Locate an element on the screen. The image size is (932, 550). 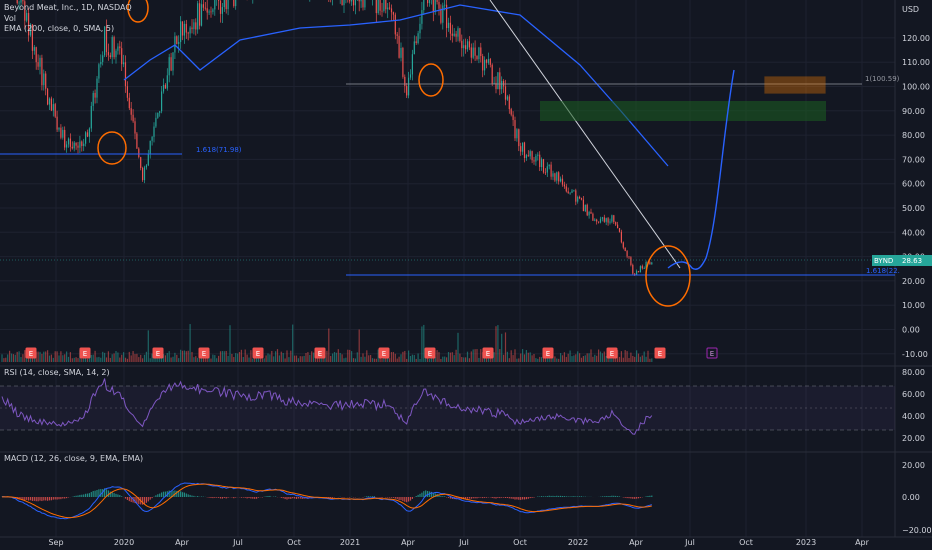
time-tick-label: Apr is located at coordinates (636, 542).